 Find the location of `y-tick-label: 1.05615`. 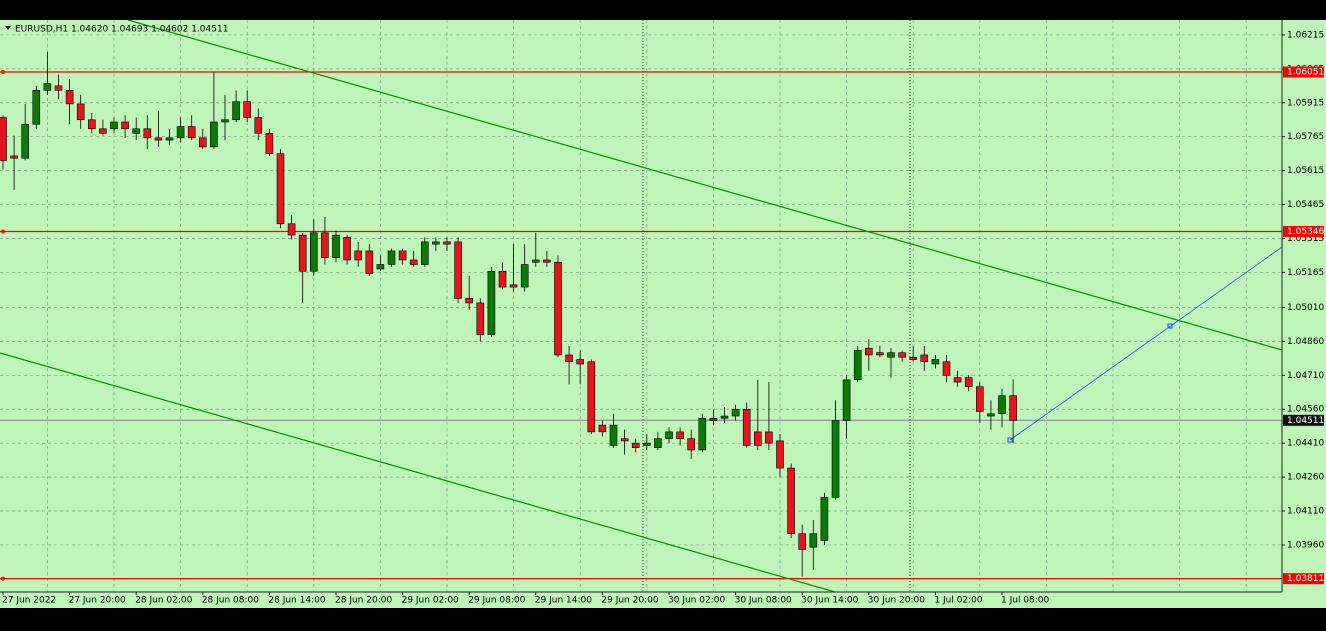

y-tick-label: 1.05615 is located at coordinates (1305, 171).